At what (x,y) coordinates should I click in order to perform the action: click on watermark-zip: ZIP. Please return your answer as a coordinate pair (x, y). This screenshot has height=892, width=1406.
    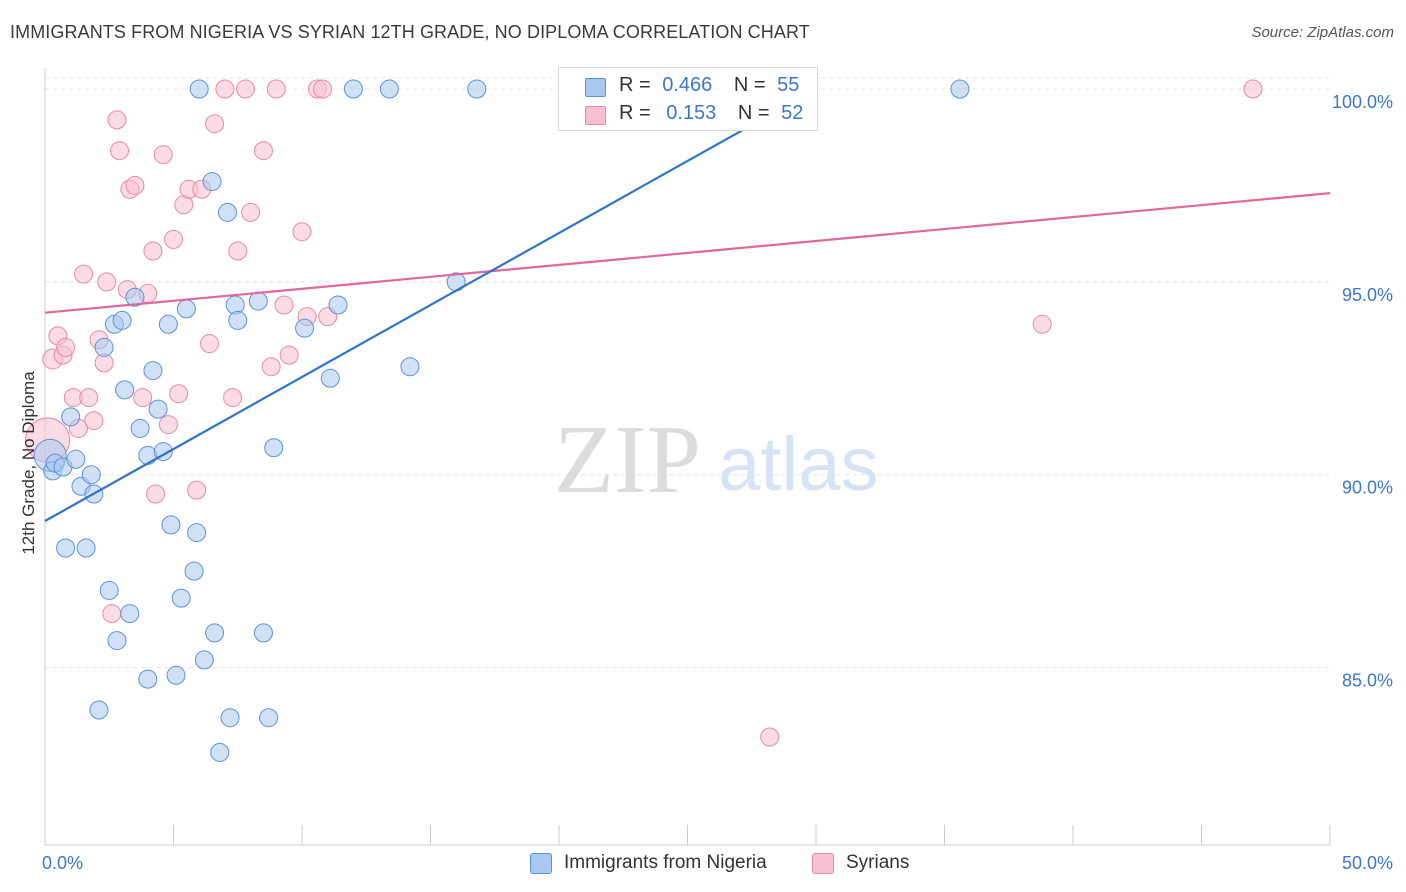
    Looking at the image, I should click on (627, 460).